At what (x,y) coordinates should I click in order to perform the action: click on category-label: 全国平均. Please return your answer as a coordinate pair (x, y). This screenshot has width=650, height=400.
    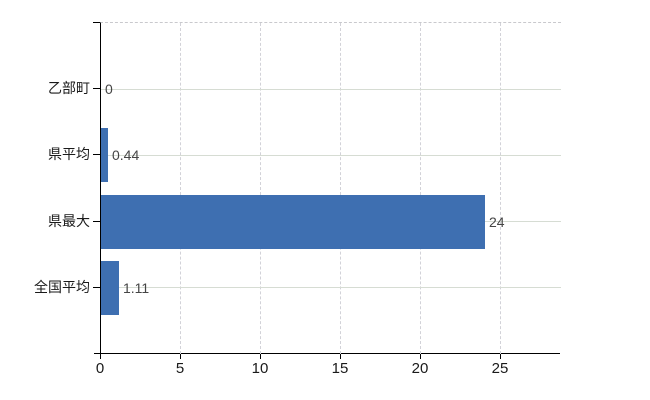
    Looking at the image, I should click on (62, 287).